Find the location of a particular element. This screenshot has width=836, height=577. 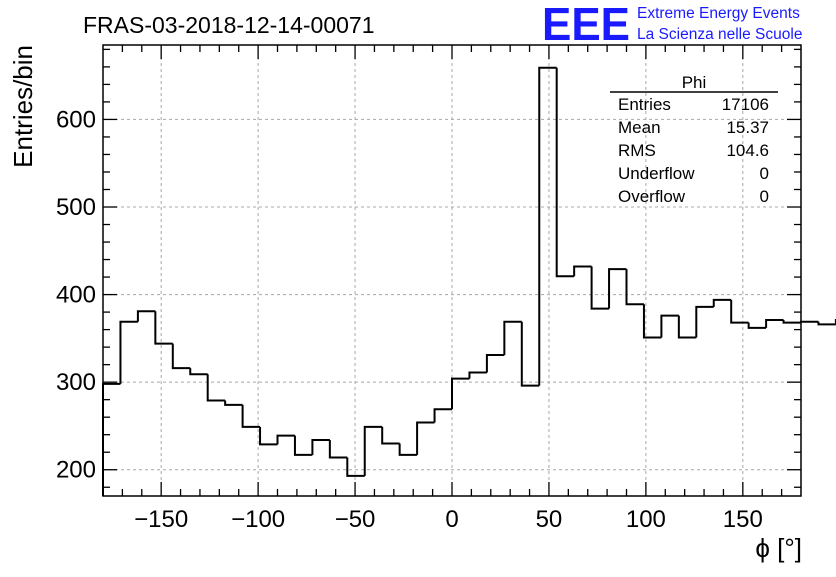

x-axis-label: ϕ [°] is located at coordinates (778, 548).